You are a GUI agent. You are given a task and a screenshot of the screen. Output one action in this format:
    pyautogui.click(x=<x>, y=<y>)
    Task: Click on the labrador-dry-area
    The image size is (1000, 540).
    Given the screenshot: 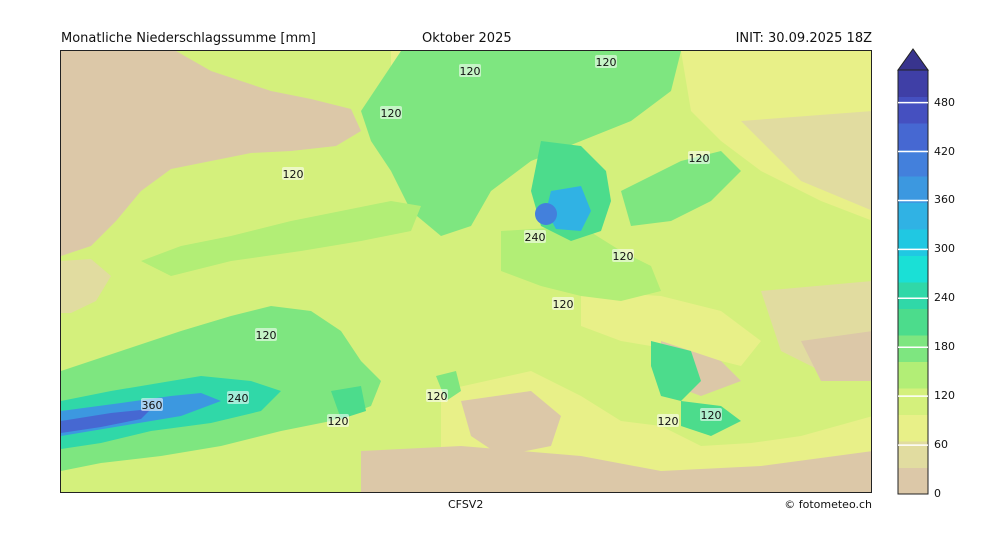 What is the action you would take?
    pyautogui.click(x=86, y=286)
    